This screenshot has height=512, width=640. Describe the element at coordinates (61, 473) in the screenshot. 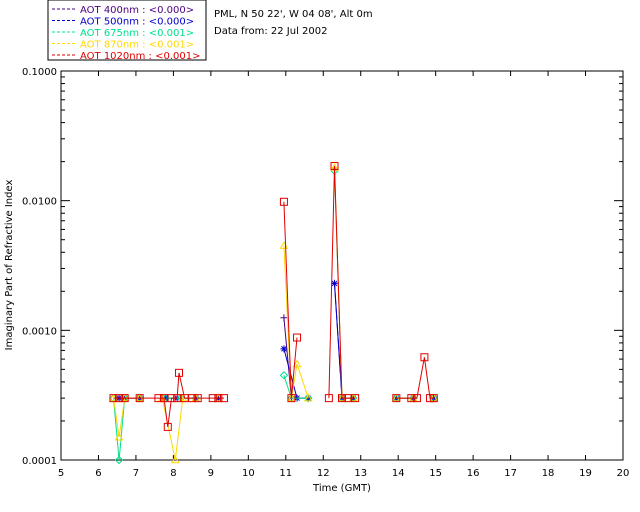

I see `x-tick-label: 5` at that location.